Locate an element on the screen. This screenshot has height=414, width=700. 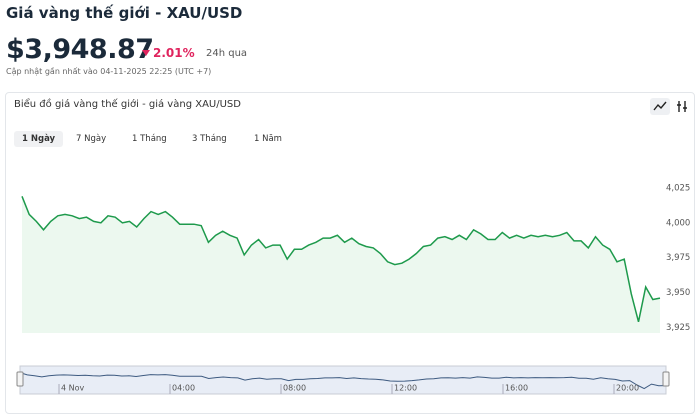
price: $3,948.87 is located at coordinates (80, 49).